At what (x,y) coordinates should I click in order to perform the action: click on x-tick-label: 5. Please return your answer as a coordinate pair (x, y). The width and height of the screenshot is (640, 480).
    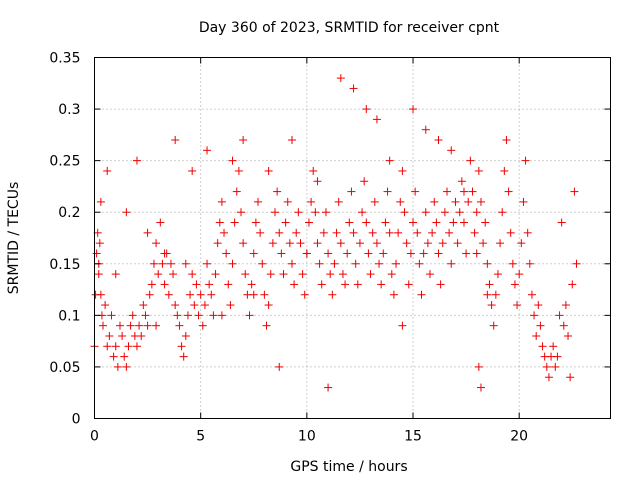
    Looking at the image, I should click on (200, 437).